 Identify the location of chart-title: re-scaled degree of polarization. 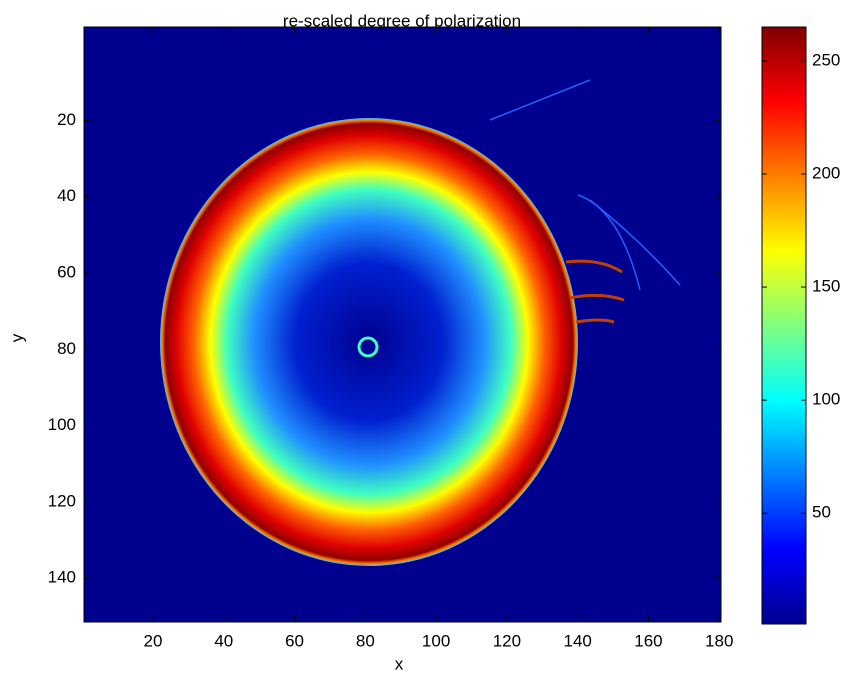
(402, 20).